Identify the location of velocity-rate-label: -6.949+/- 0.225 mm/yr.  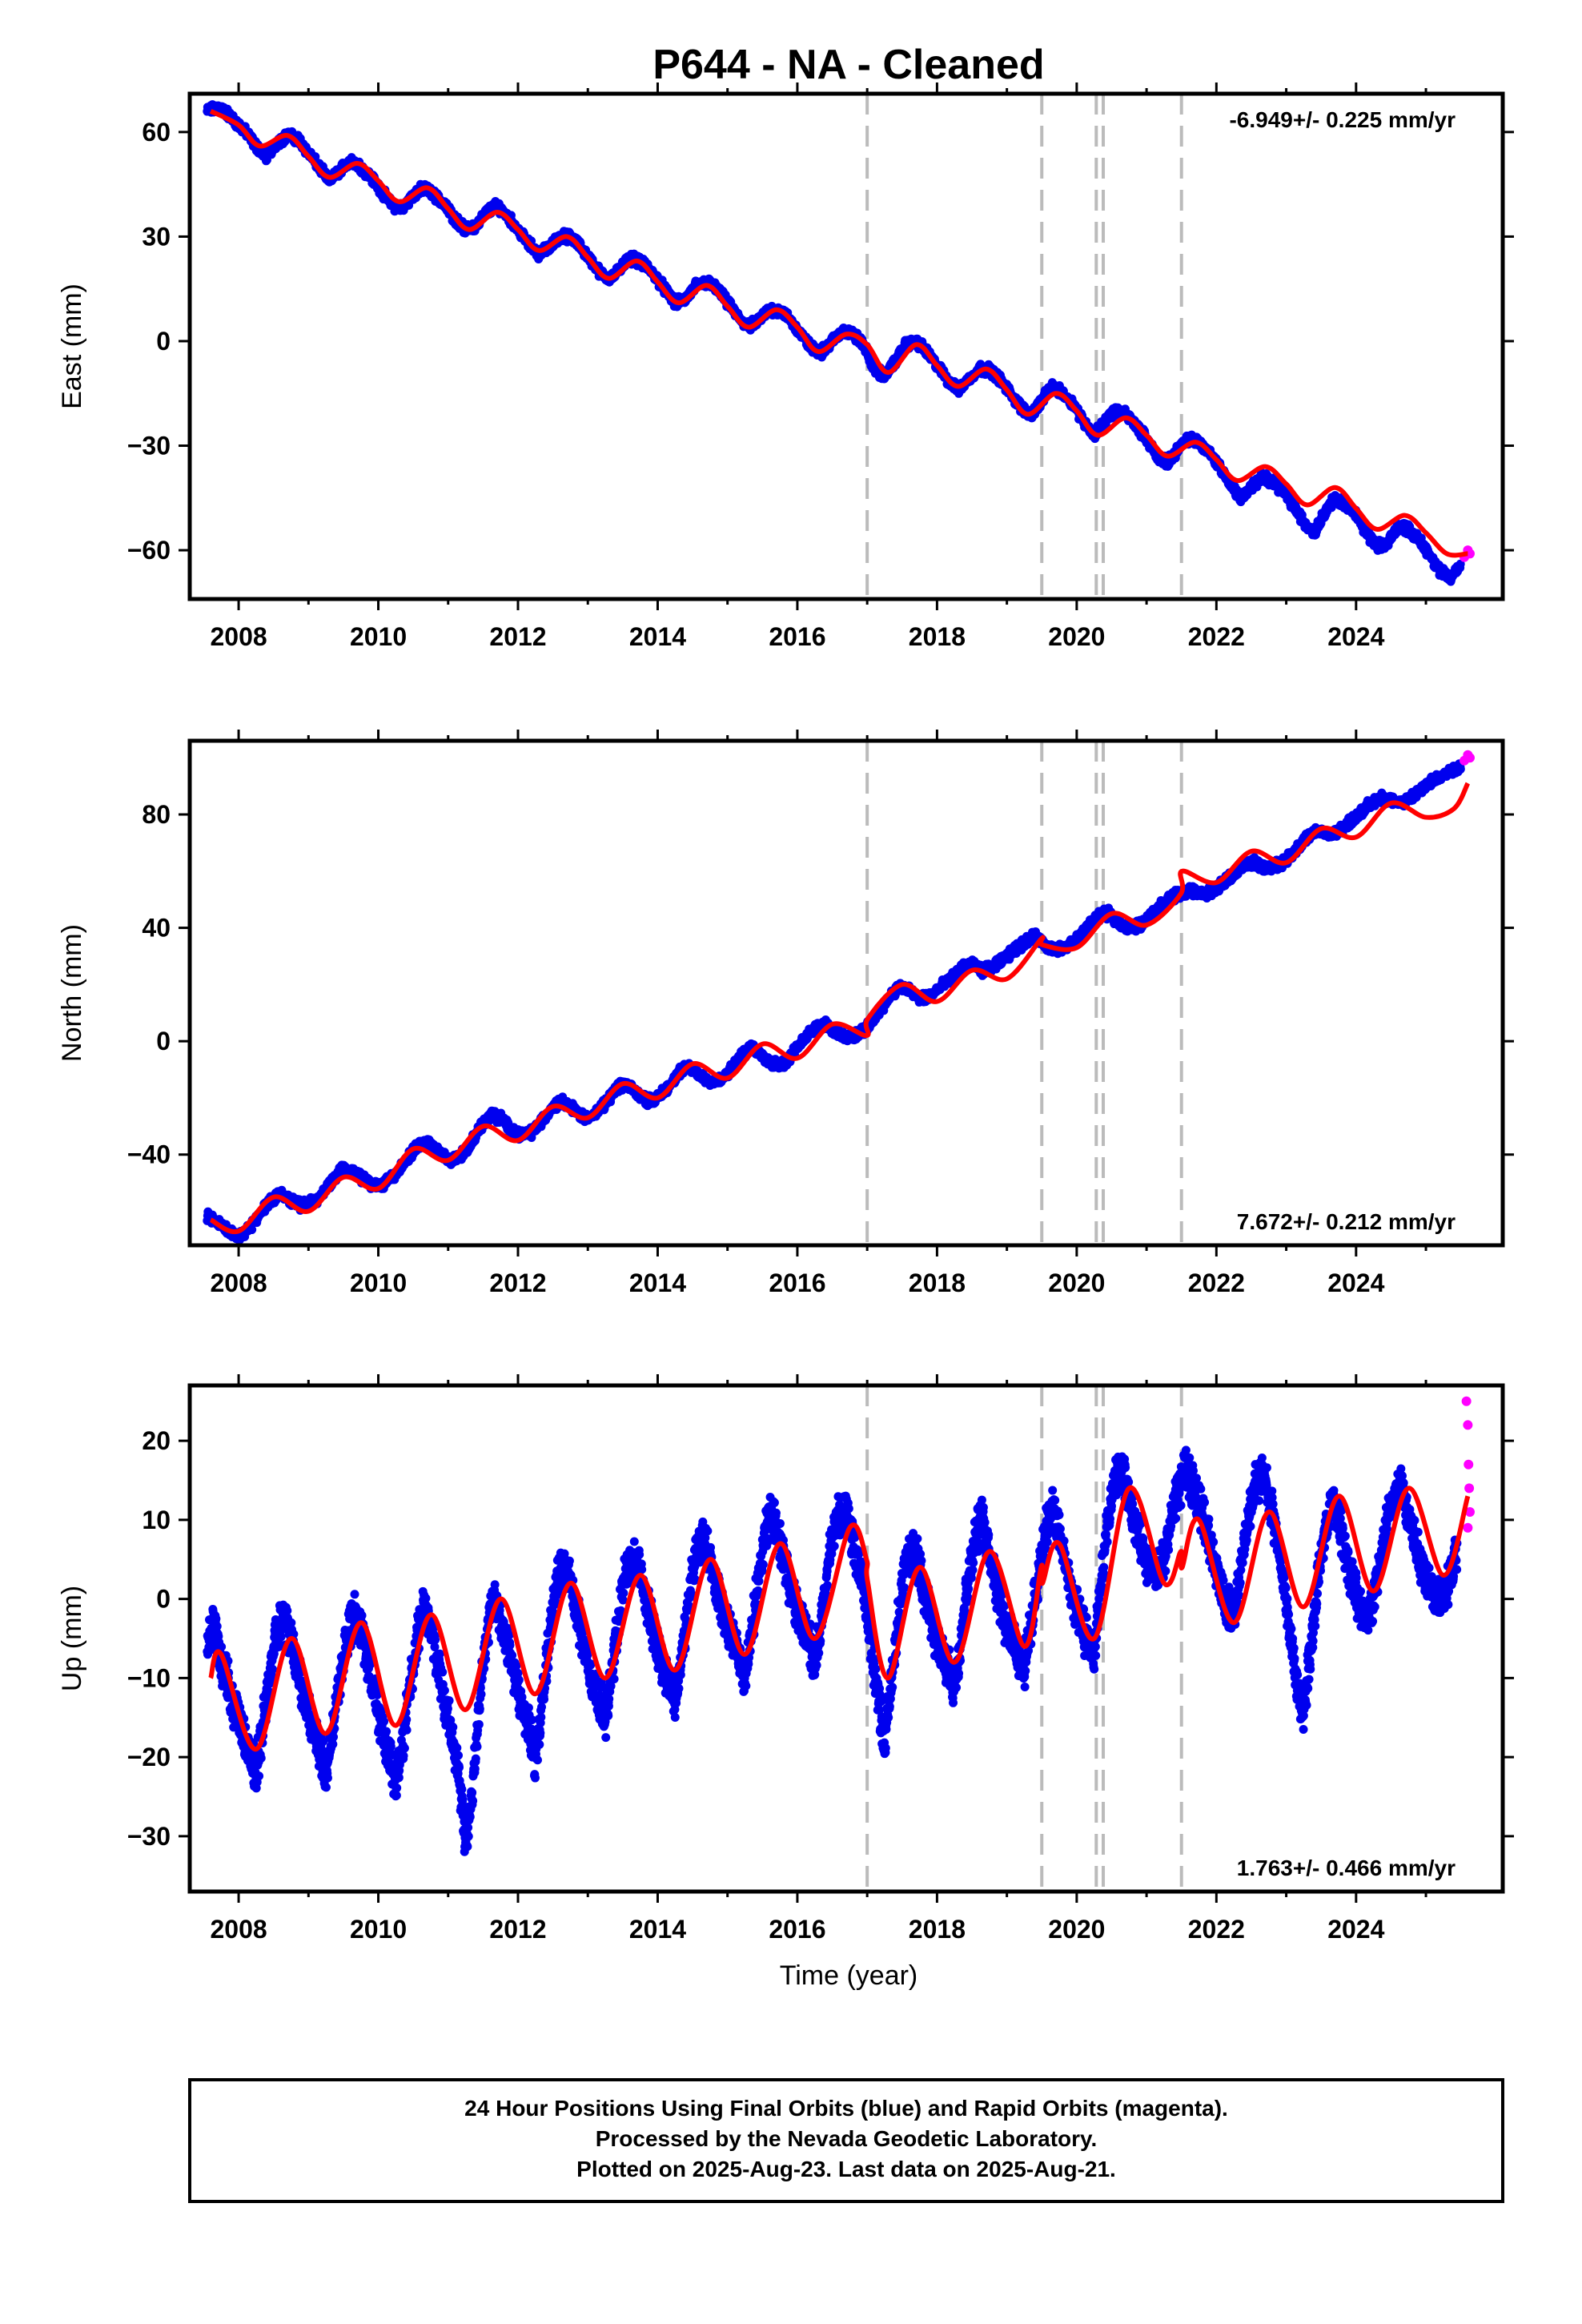
(1342, 119).